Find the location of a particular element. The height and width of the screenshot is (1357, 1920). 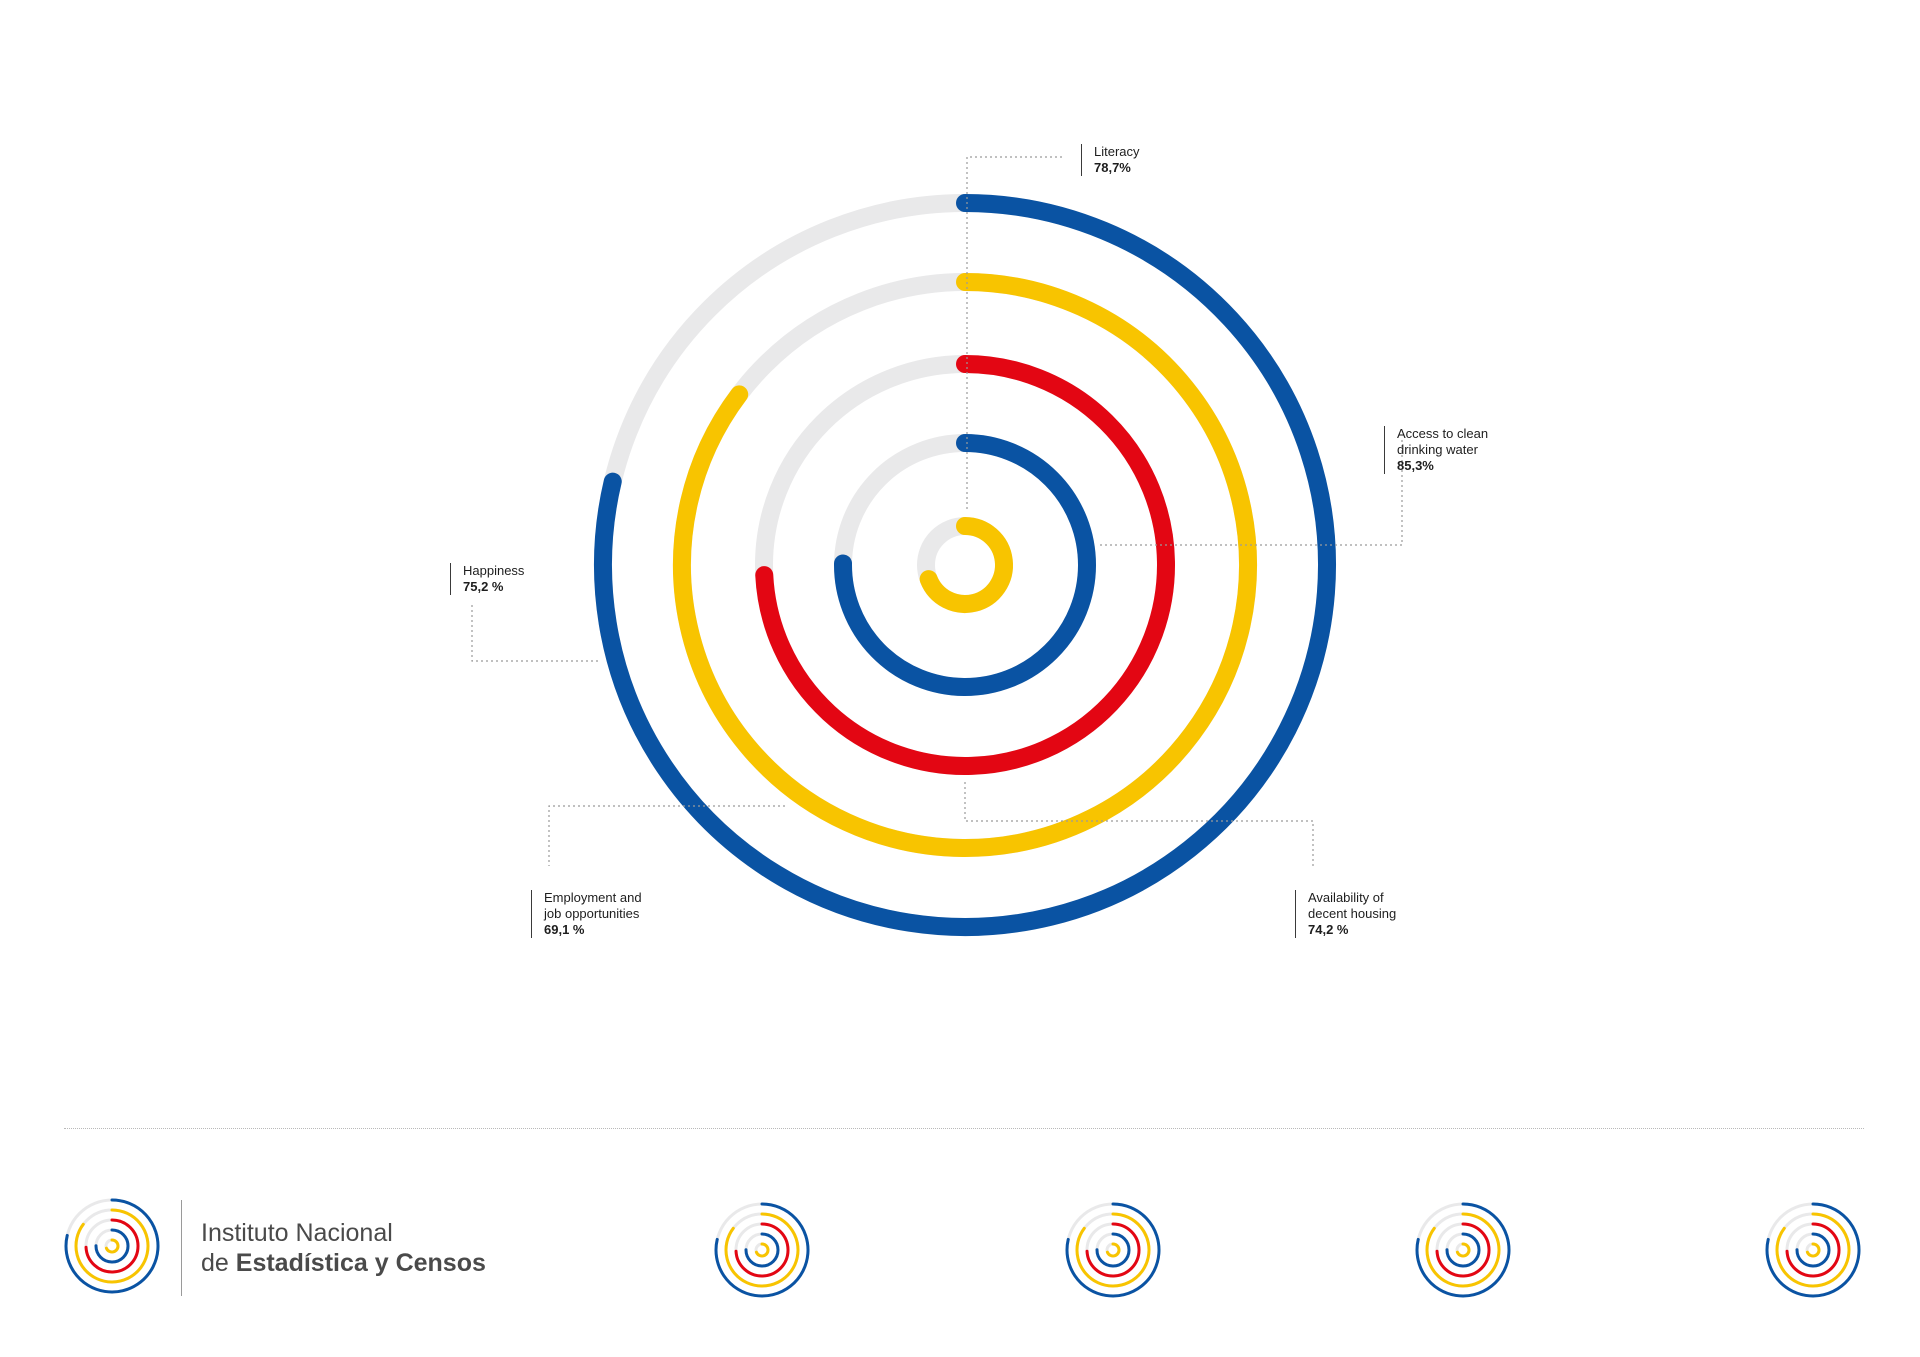

leader-employment is located at coordinates (666, 835).